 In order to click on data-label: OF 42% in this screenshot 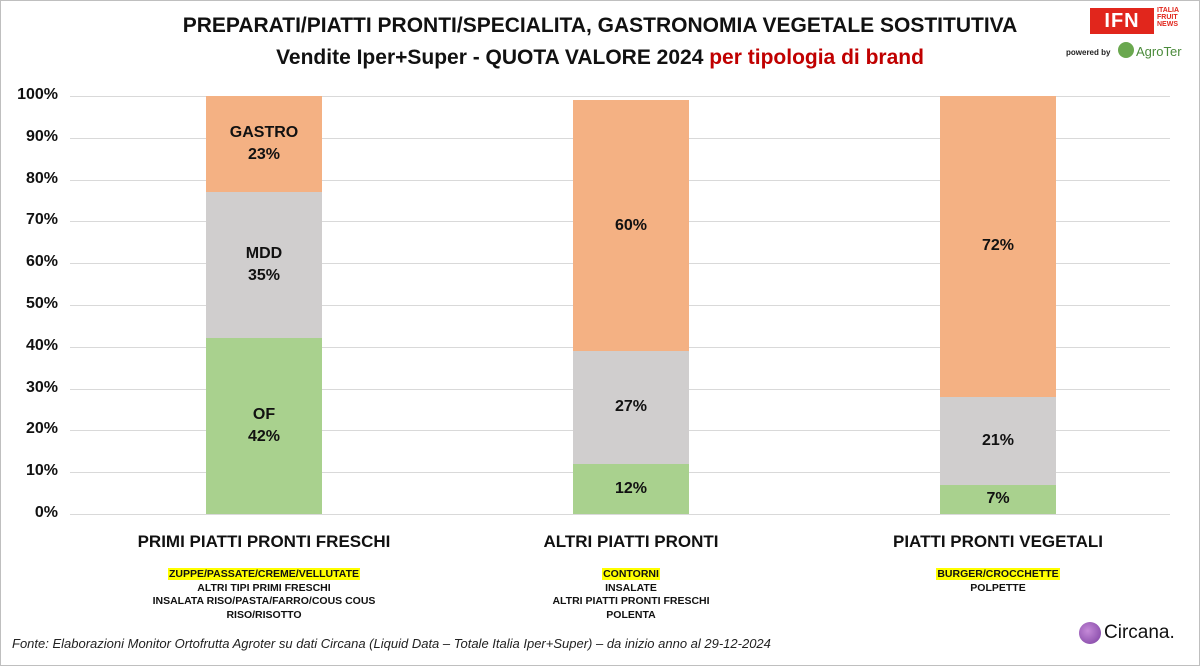, I will do `click(264, 426)`.